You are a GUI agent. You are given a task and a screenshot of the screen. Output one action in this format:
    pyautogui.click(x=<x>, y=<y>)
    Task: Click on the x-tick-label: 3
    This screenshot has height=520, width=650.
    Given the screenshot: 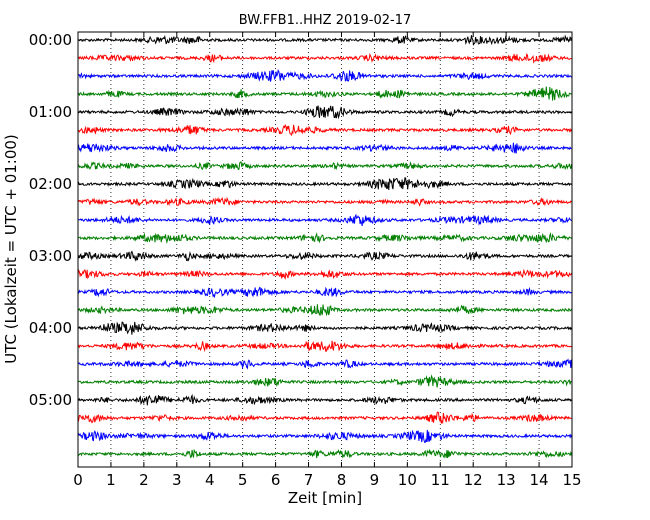 What is the action you would take?
    pyautogui.click(x=177, y=480)
    